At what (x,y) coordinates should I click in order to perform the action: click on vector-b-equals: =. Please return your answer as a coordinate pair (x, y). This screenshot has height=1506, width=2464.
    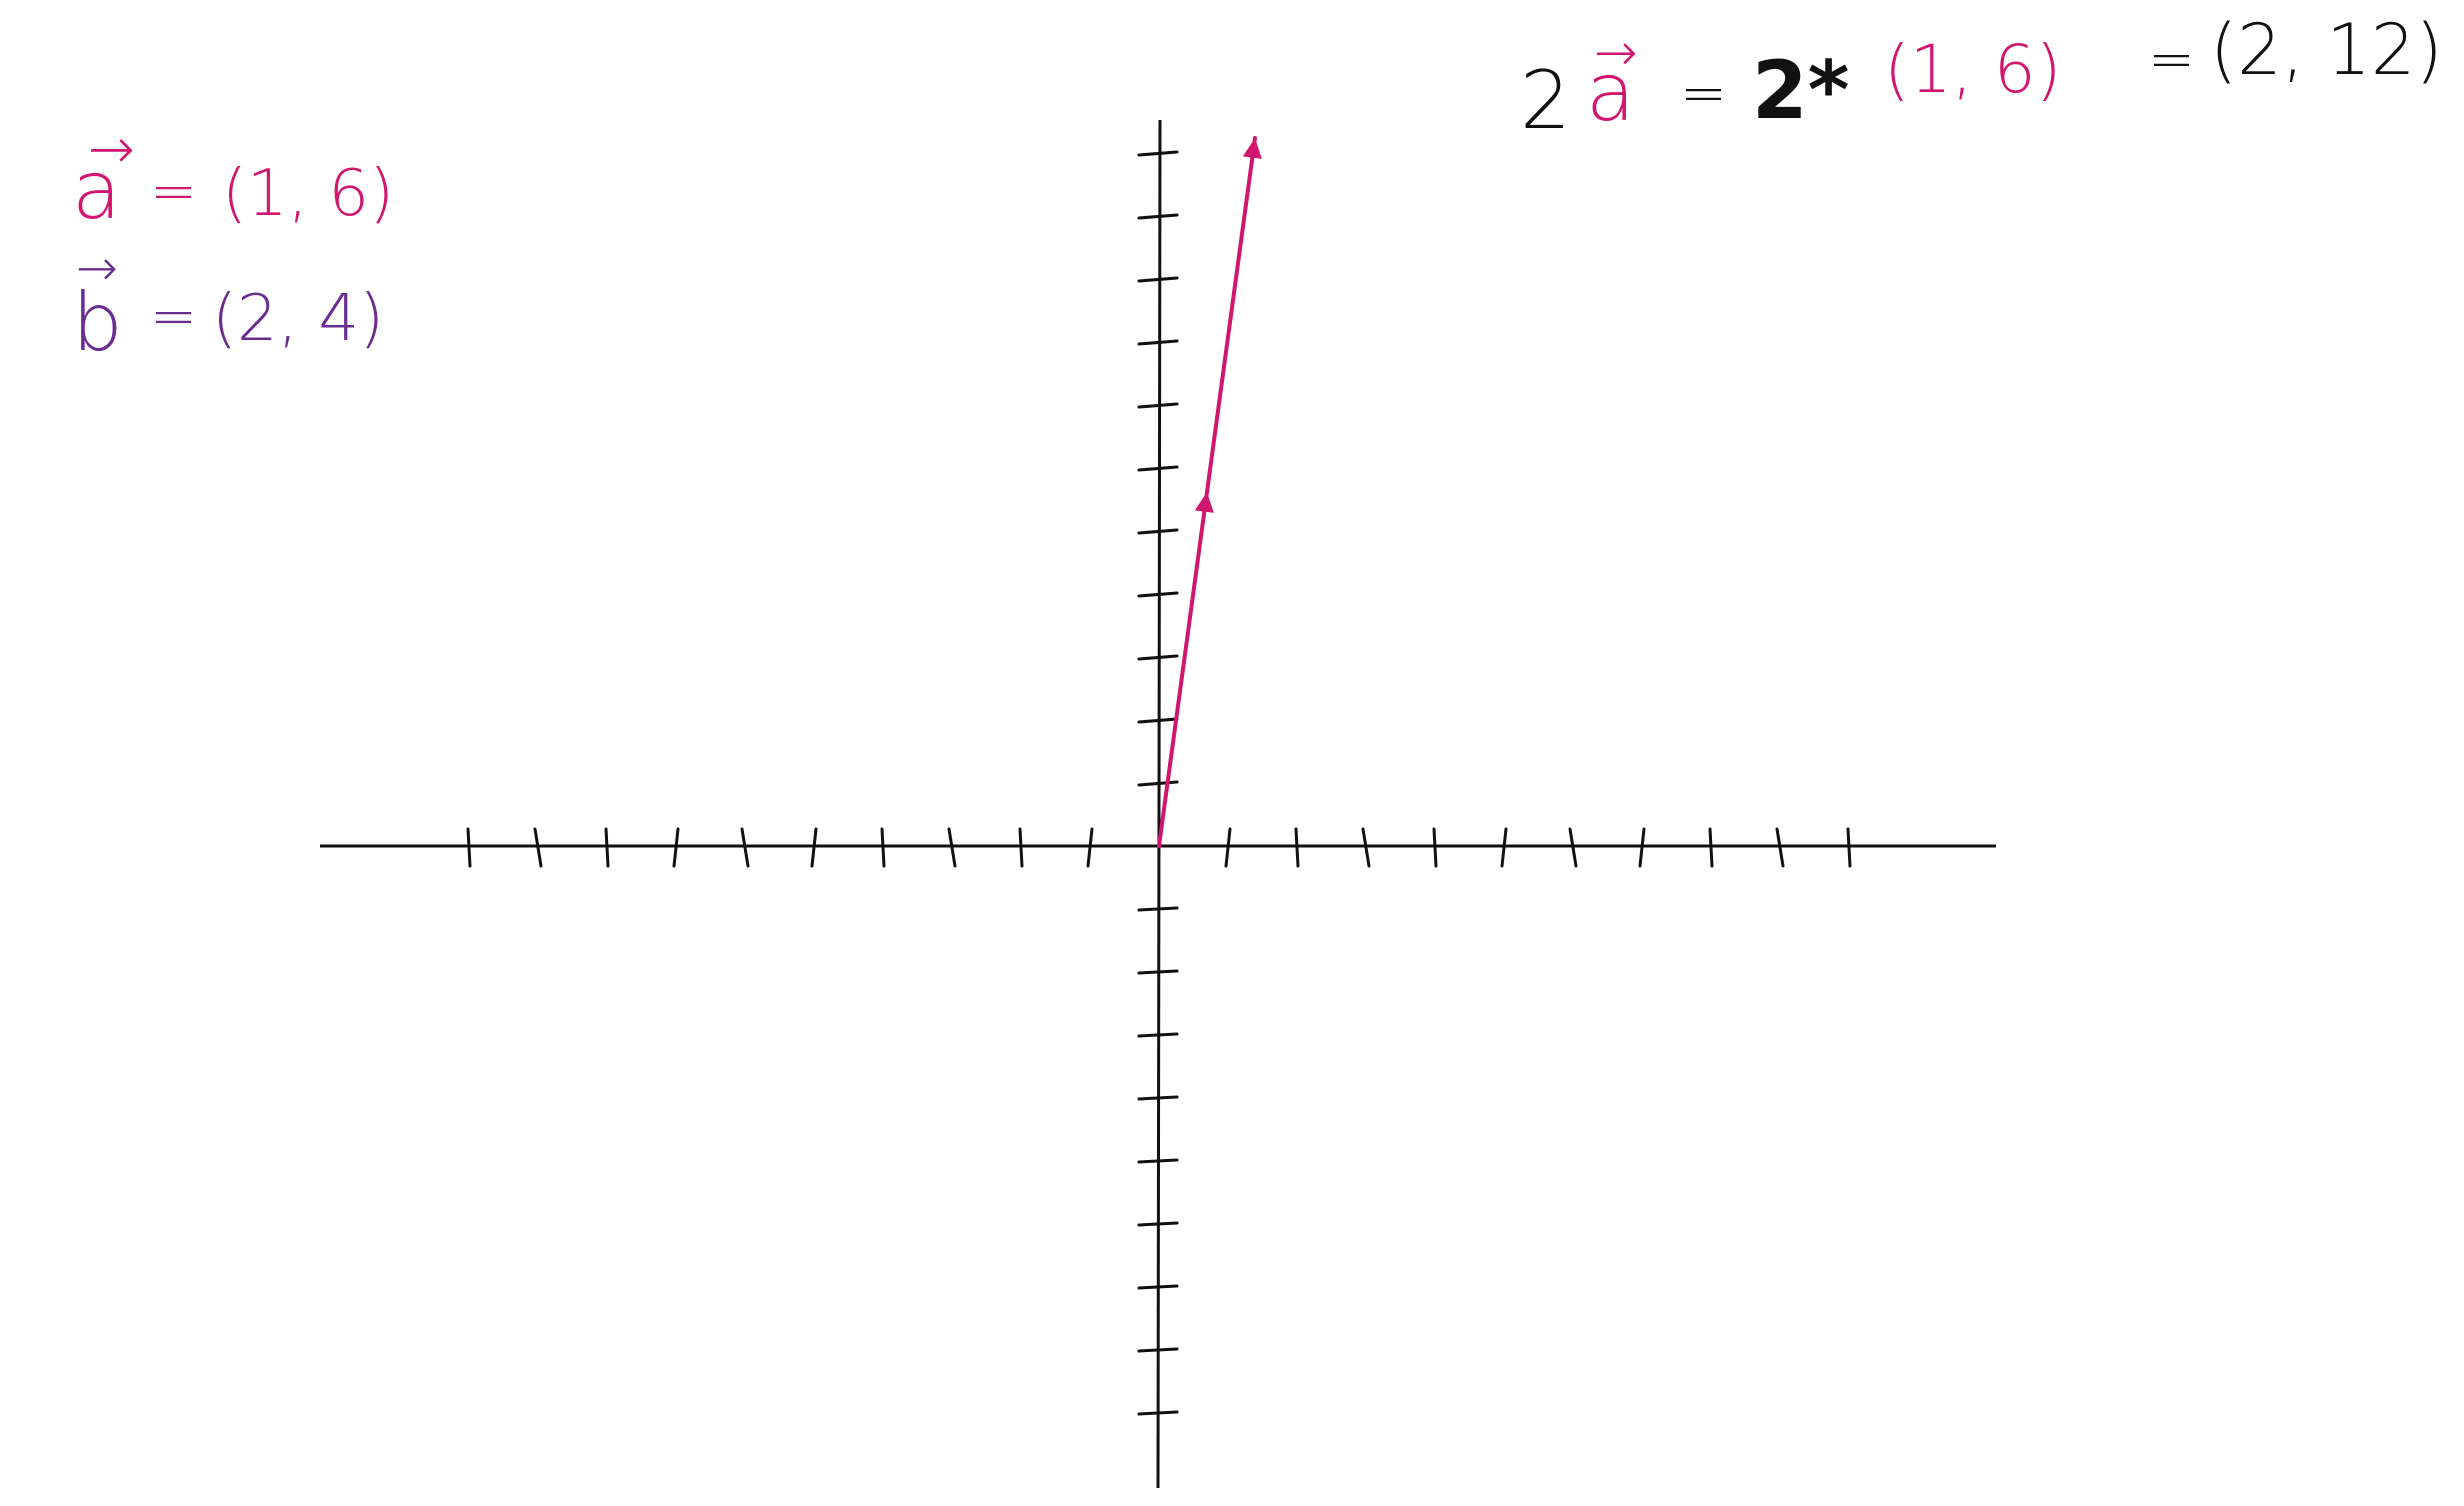
    Looking at the image, I should click on (173, 316).